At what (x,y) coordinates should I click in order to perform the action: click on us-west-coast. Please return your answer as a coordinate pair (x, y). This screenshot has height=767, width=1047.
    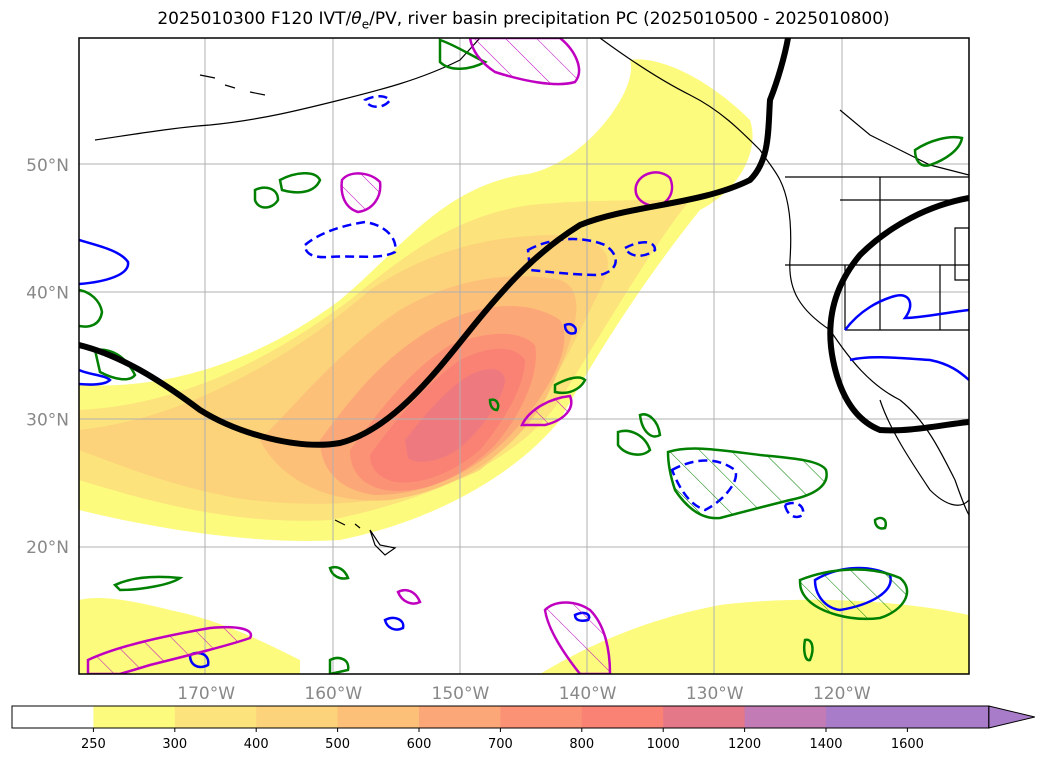
    Looking at the image, I should click on (879, 387).